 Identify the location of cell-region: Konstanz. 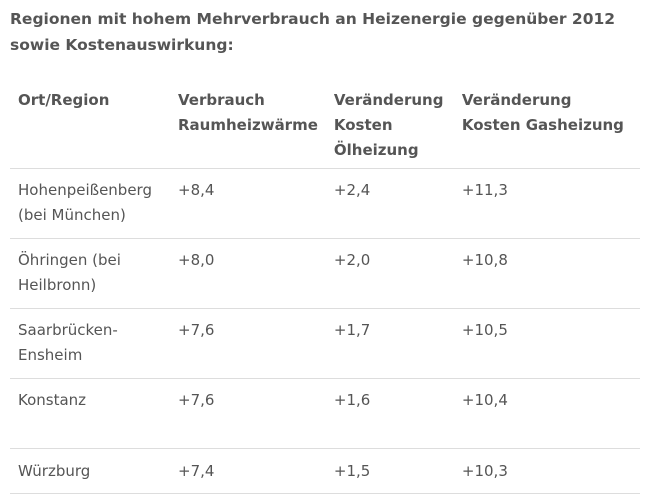
(90, 413).